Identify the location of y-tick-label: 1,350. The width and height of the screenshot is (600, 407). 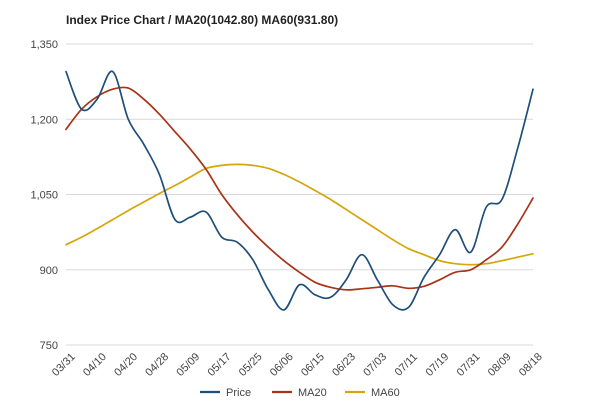
(44, 45).